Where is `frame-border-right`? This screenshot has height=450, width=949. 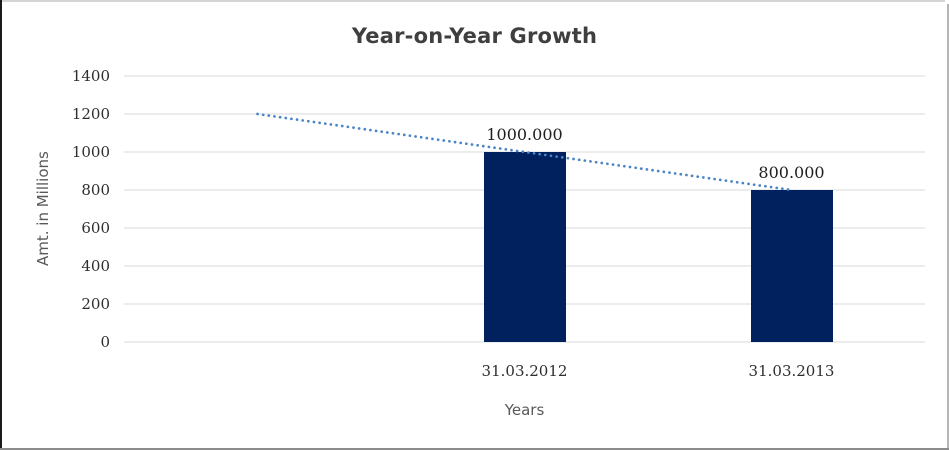 frame-border-right is located at coordinates (948, 227).